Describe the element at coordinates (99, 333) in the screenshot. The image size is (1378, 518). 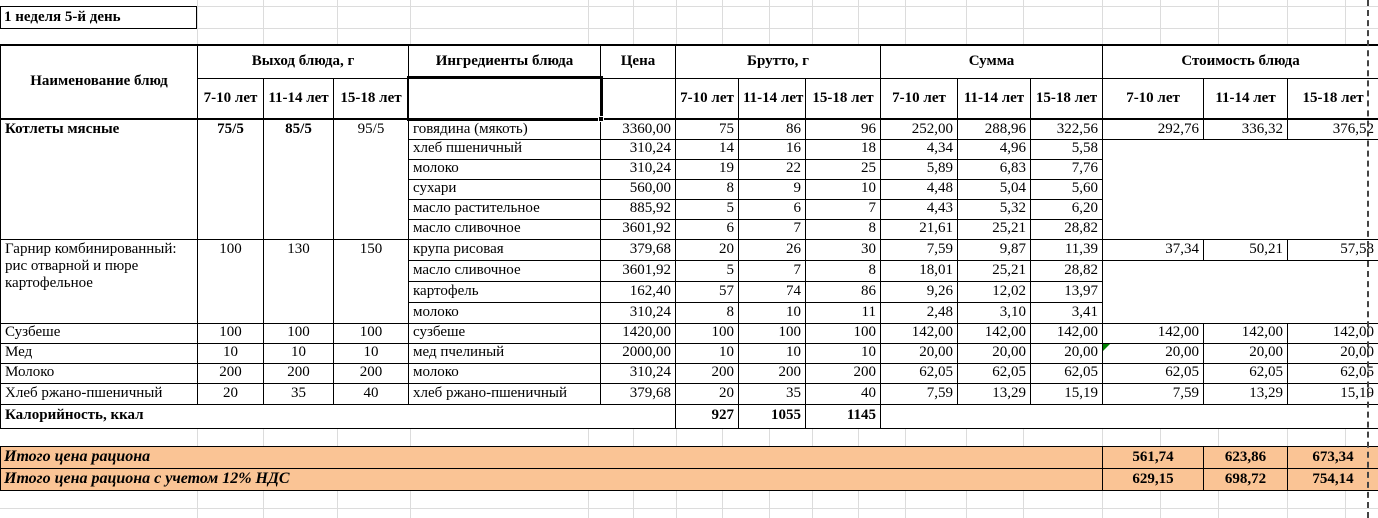
I see `cell-dish-name: Сузбеше` at that location.